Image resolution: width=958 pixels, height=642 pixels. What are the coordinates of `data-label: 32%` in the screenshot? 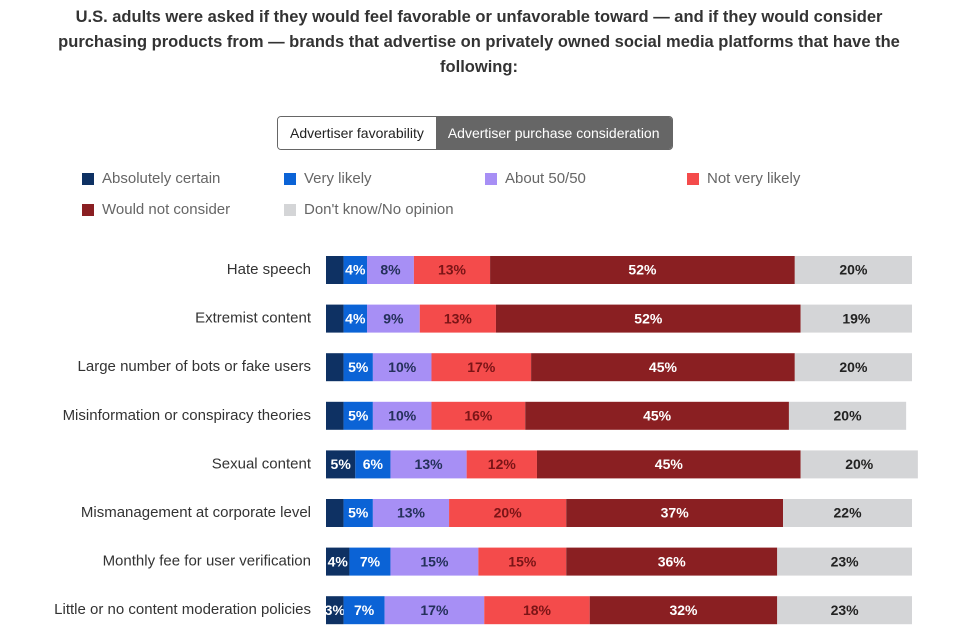 It's located at (683, 610).